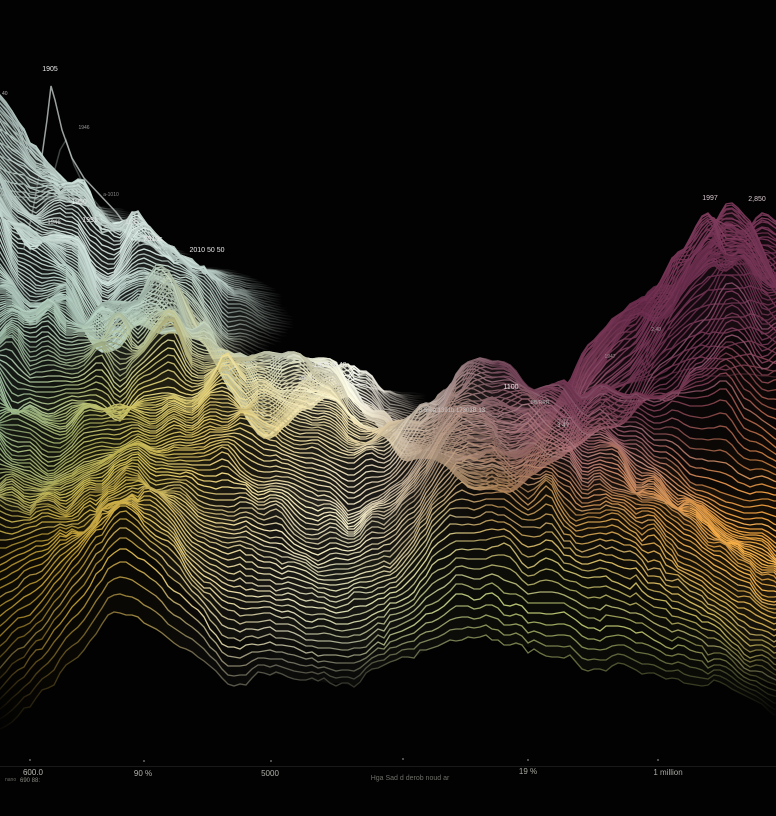 The width and height of the screenshot is (776, 816). Describe the element at coordinates (79, 202) in the screenshot. I see `svg-text: 1950` at that location.